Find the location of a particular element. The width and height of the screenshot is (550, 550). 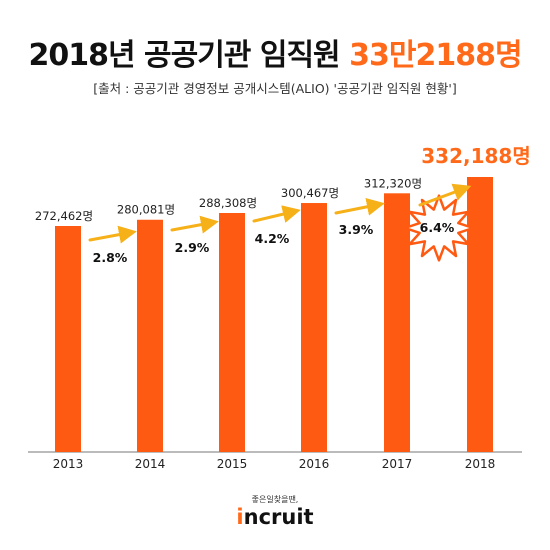

bar-2018 is located at coordinates (480, 314).